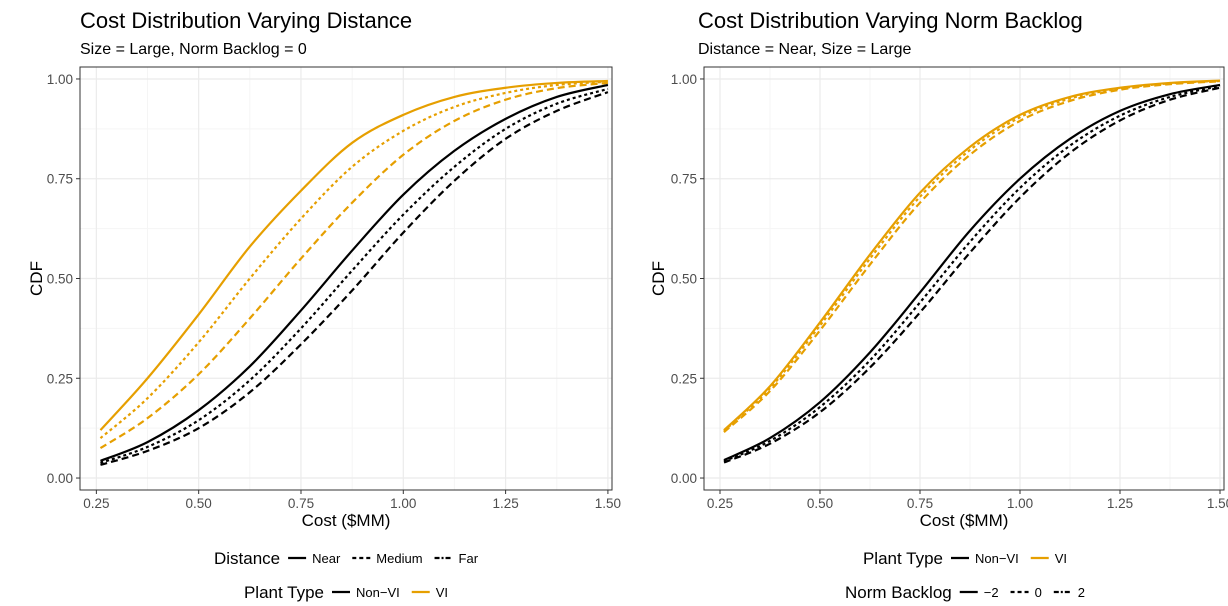 The width and height of the screenshot is (1228, 606). I want to click on legend-2: Plant Type Non−VI VI, so click(346, 592).